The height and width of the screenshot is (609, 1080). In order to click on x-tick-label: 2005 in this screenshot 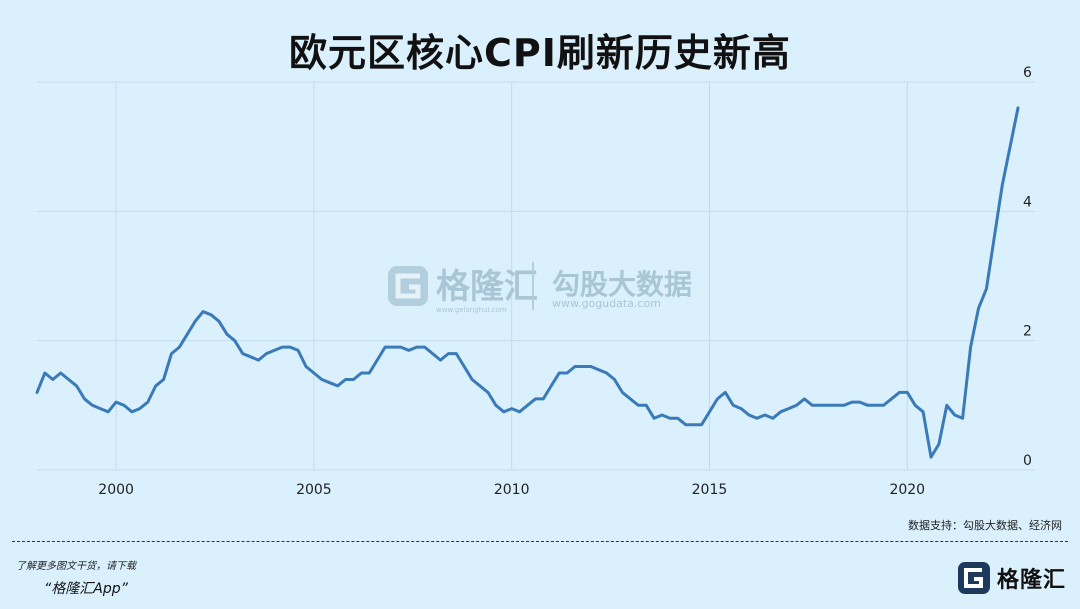, I will do `click(314, 490)`.